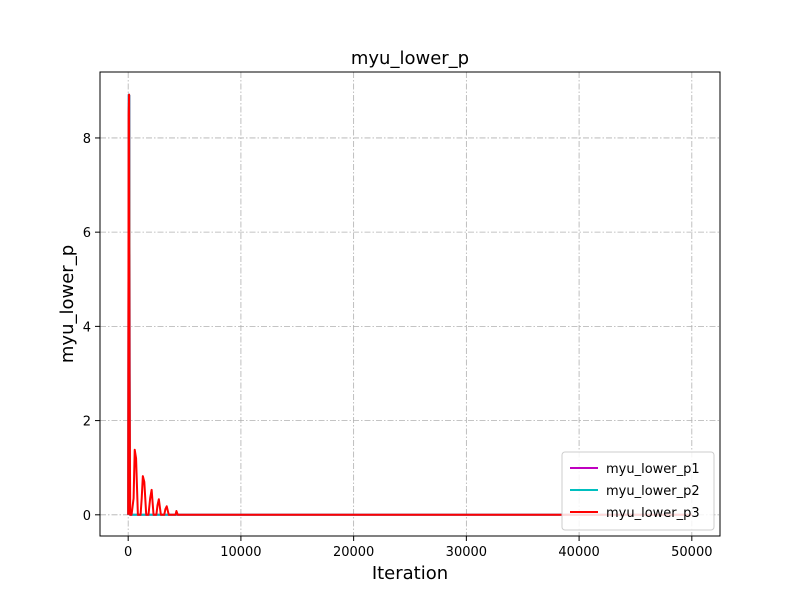 The width and height of the screenshot is (800, 604). I want to click on x-tick-label: 30000, so click(466, 552).